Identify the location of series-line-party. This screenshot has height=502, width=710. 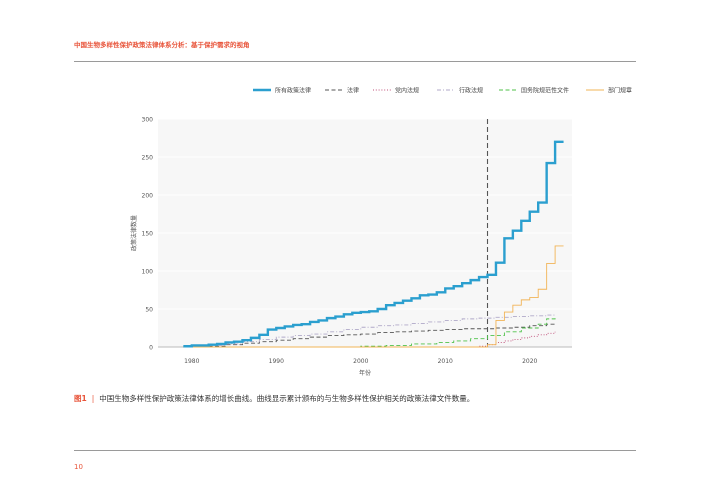
(369, 339).